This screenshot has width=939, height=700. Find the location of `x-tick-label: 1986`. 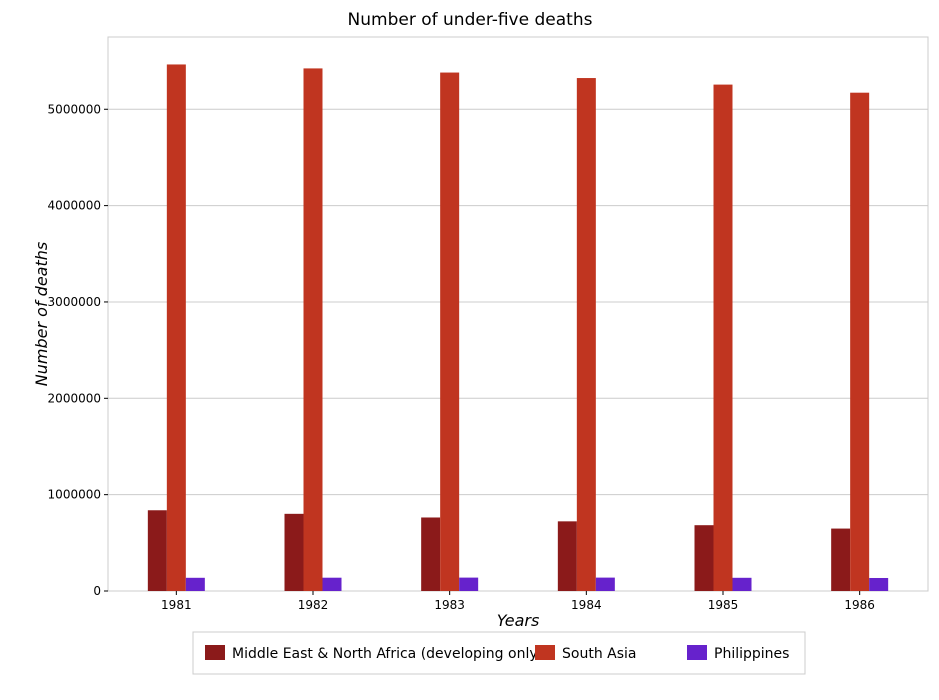

x-tick-label: 1986 is located at coordinates (859, 605).